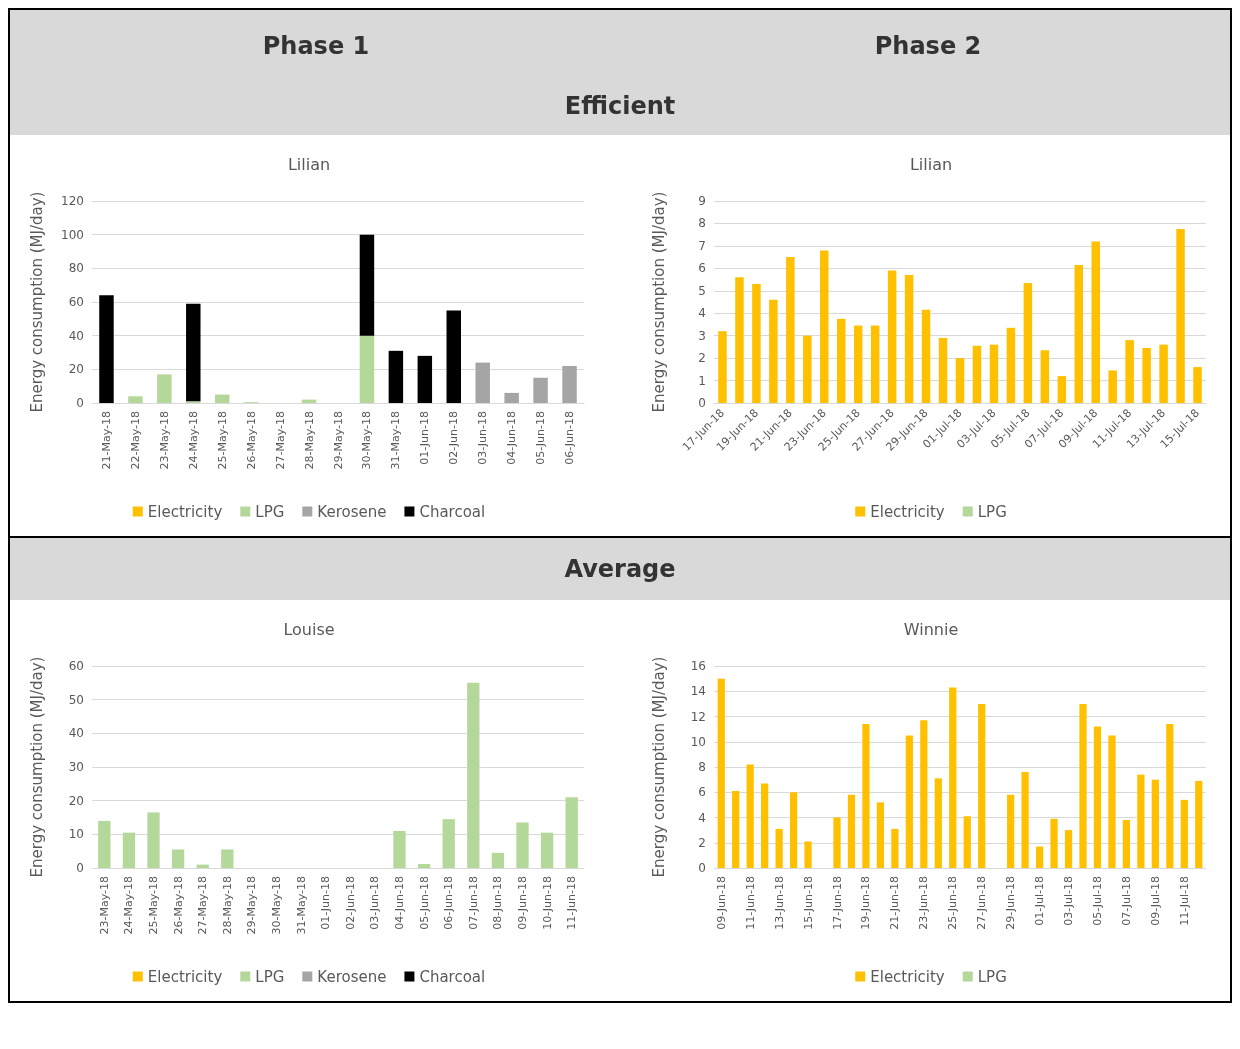  What do you see at coordinates (280, 440) in the screenshot?
I see `x-tick-label: 27-May-18` at bounding box center [280, 440].